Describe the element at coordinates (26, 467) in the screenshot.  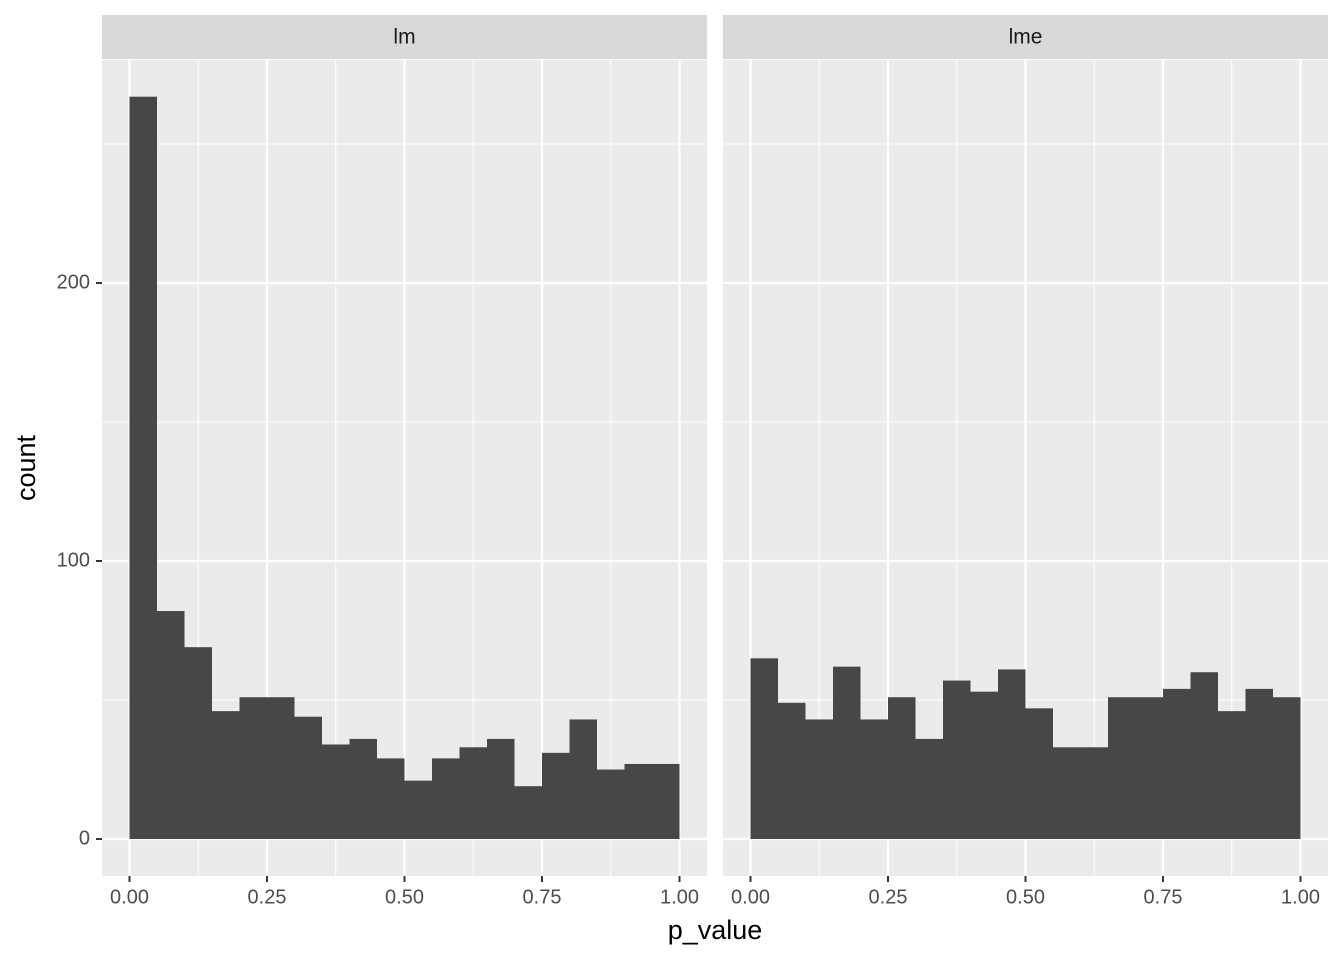
I see `y-axis-title: count` at that location.